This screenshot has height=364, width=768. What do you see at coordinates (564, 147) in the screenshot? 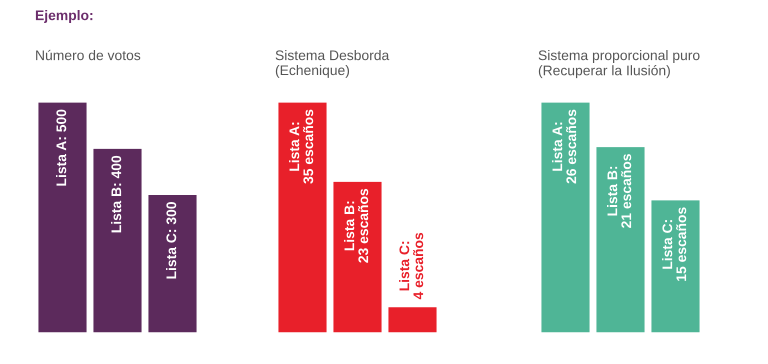
I see `data-label: Lista A: 26 escaños` at bounding box center [564, 147].